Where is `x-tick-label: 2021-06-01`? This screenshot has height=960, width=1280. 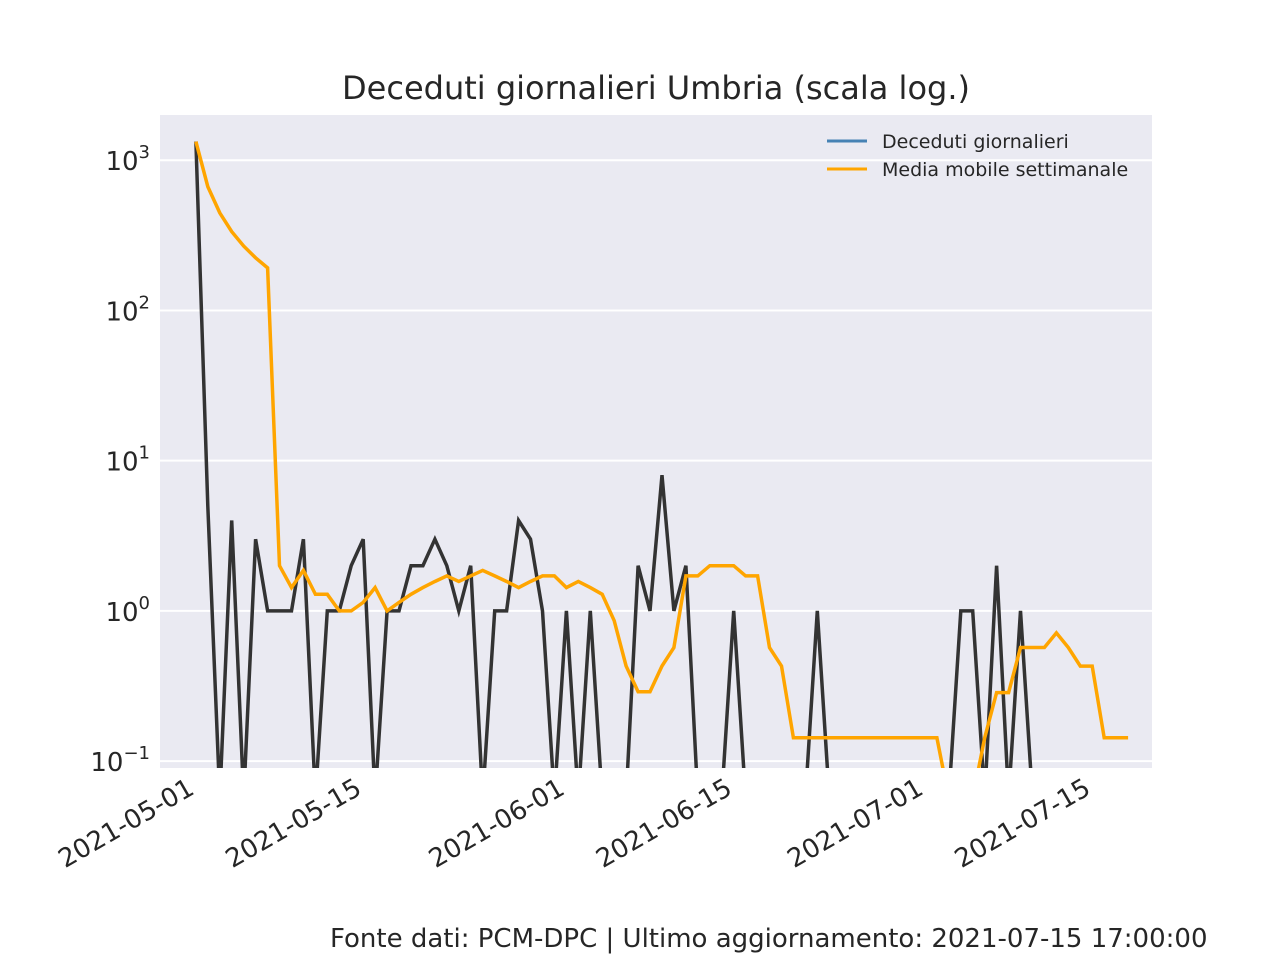 x-tick-label: 2021-06-01 is located at coordinates (497, 824).